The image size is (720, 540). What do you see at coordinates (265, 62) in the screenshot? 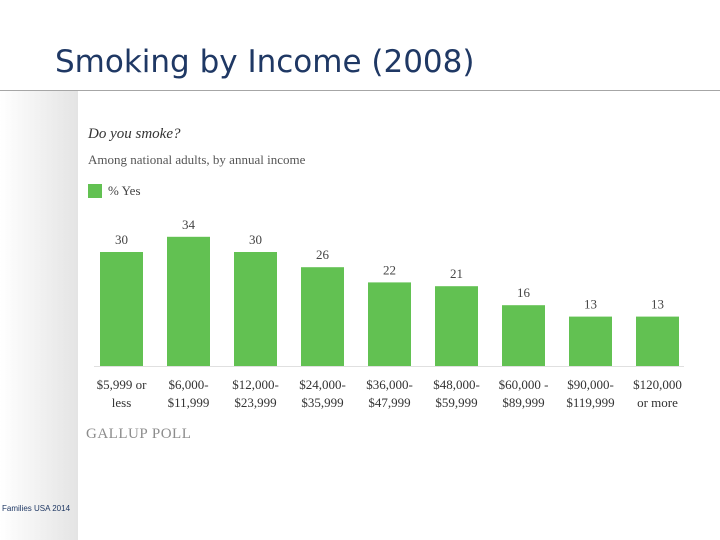
I see `slide-title: Smoking by Income (2008)` at bounding box center [265, 62].